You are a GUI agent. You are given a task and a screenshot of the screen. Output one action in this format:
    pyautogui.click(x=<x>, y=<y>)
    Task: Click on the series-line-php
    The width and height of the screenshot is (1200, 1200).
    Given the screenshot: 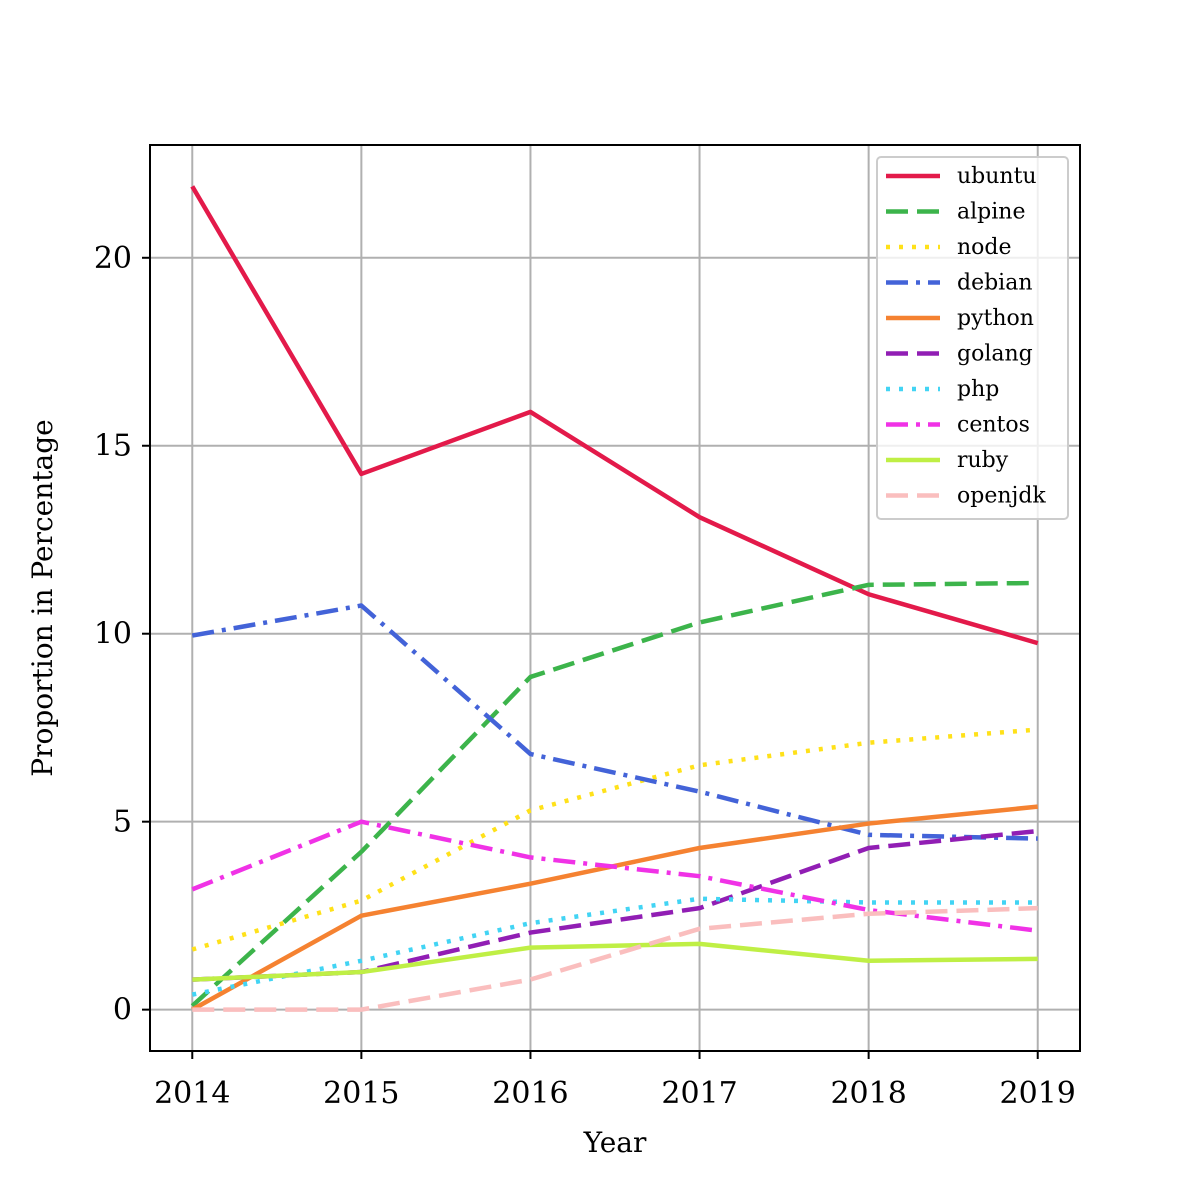 What is the action you would take?
    pyautogui.click(x=614, y=946)
    